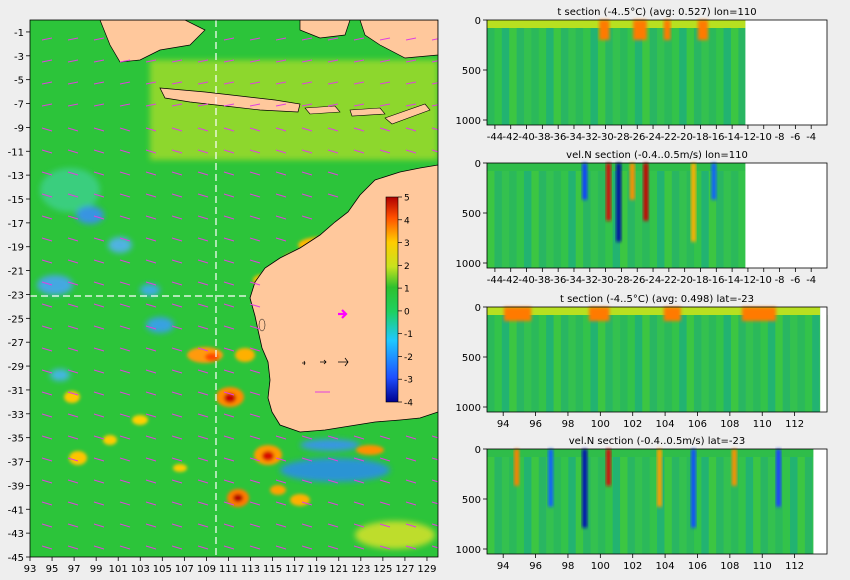 This screenshot has width=850, height=580. I want to click on section-x-tick-label: 96, so click(535, 424).